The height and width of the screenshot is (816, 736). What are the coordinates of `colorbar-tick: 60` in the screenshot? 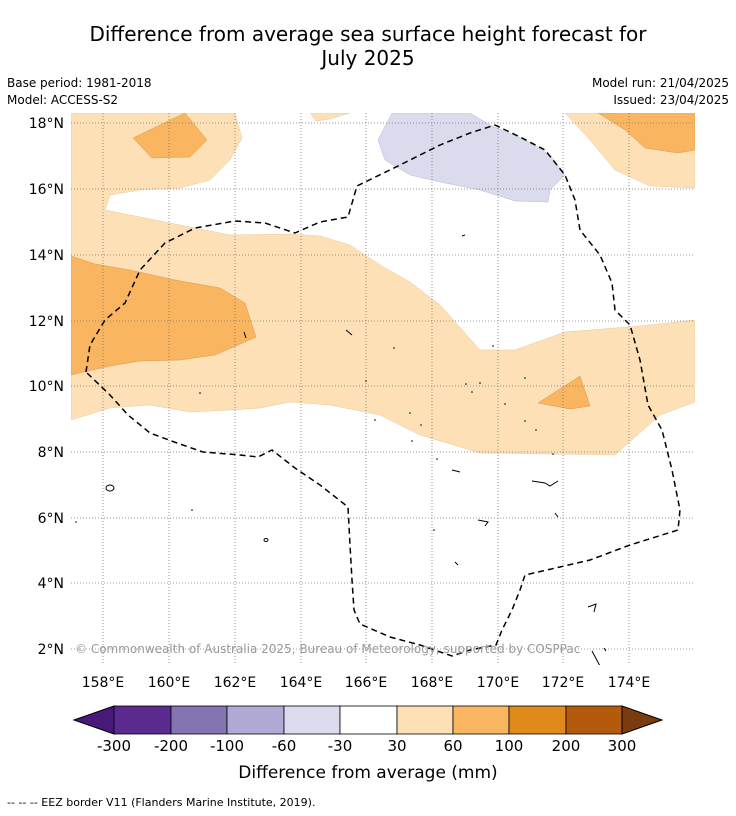 It's located at (452, 746).